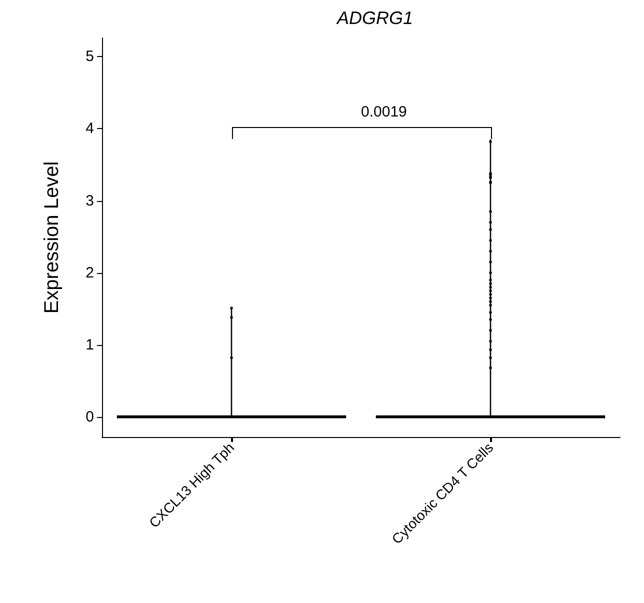  I want to click on y-axis-title: Expression Level, so click(52, 237).